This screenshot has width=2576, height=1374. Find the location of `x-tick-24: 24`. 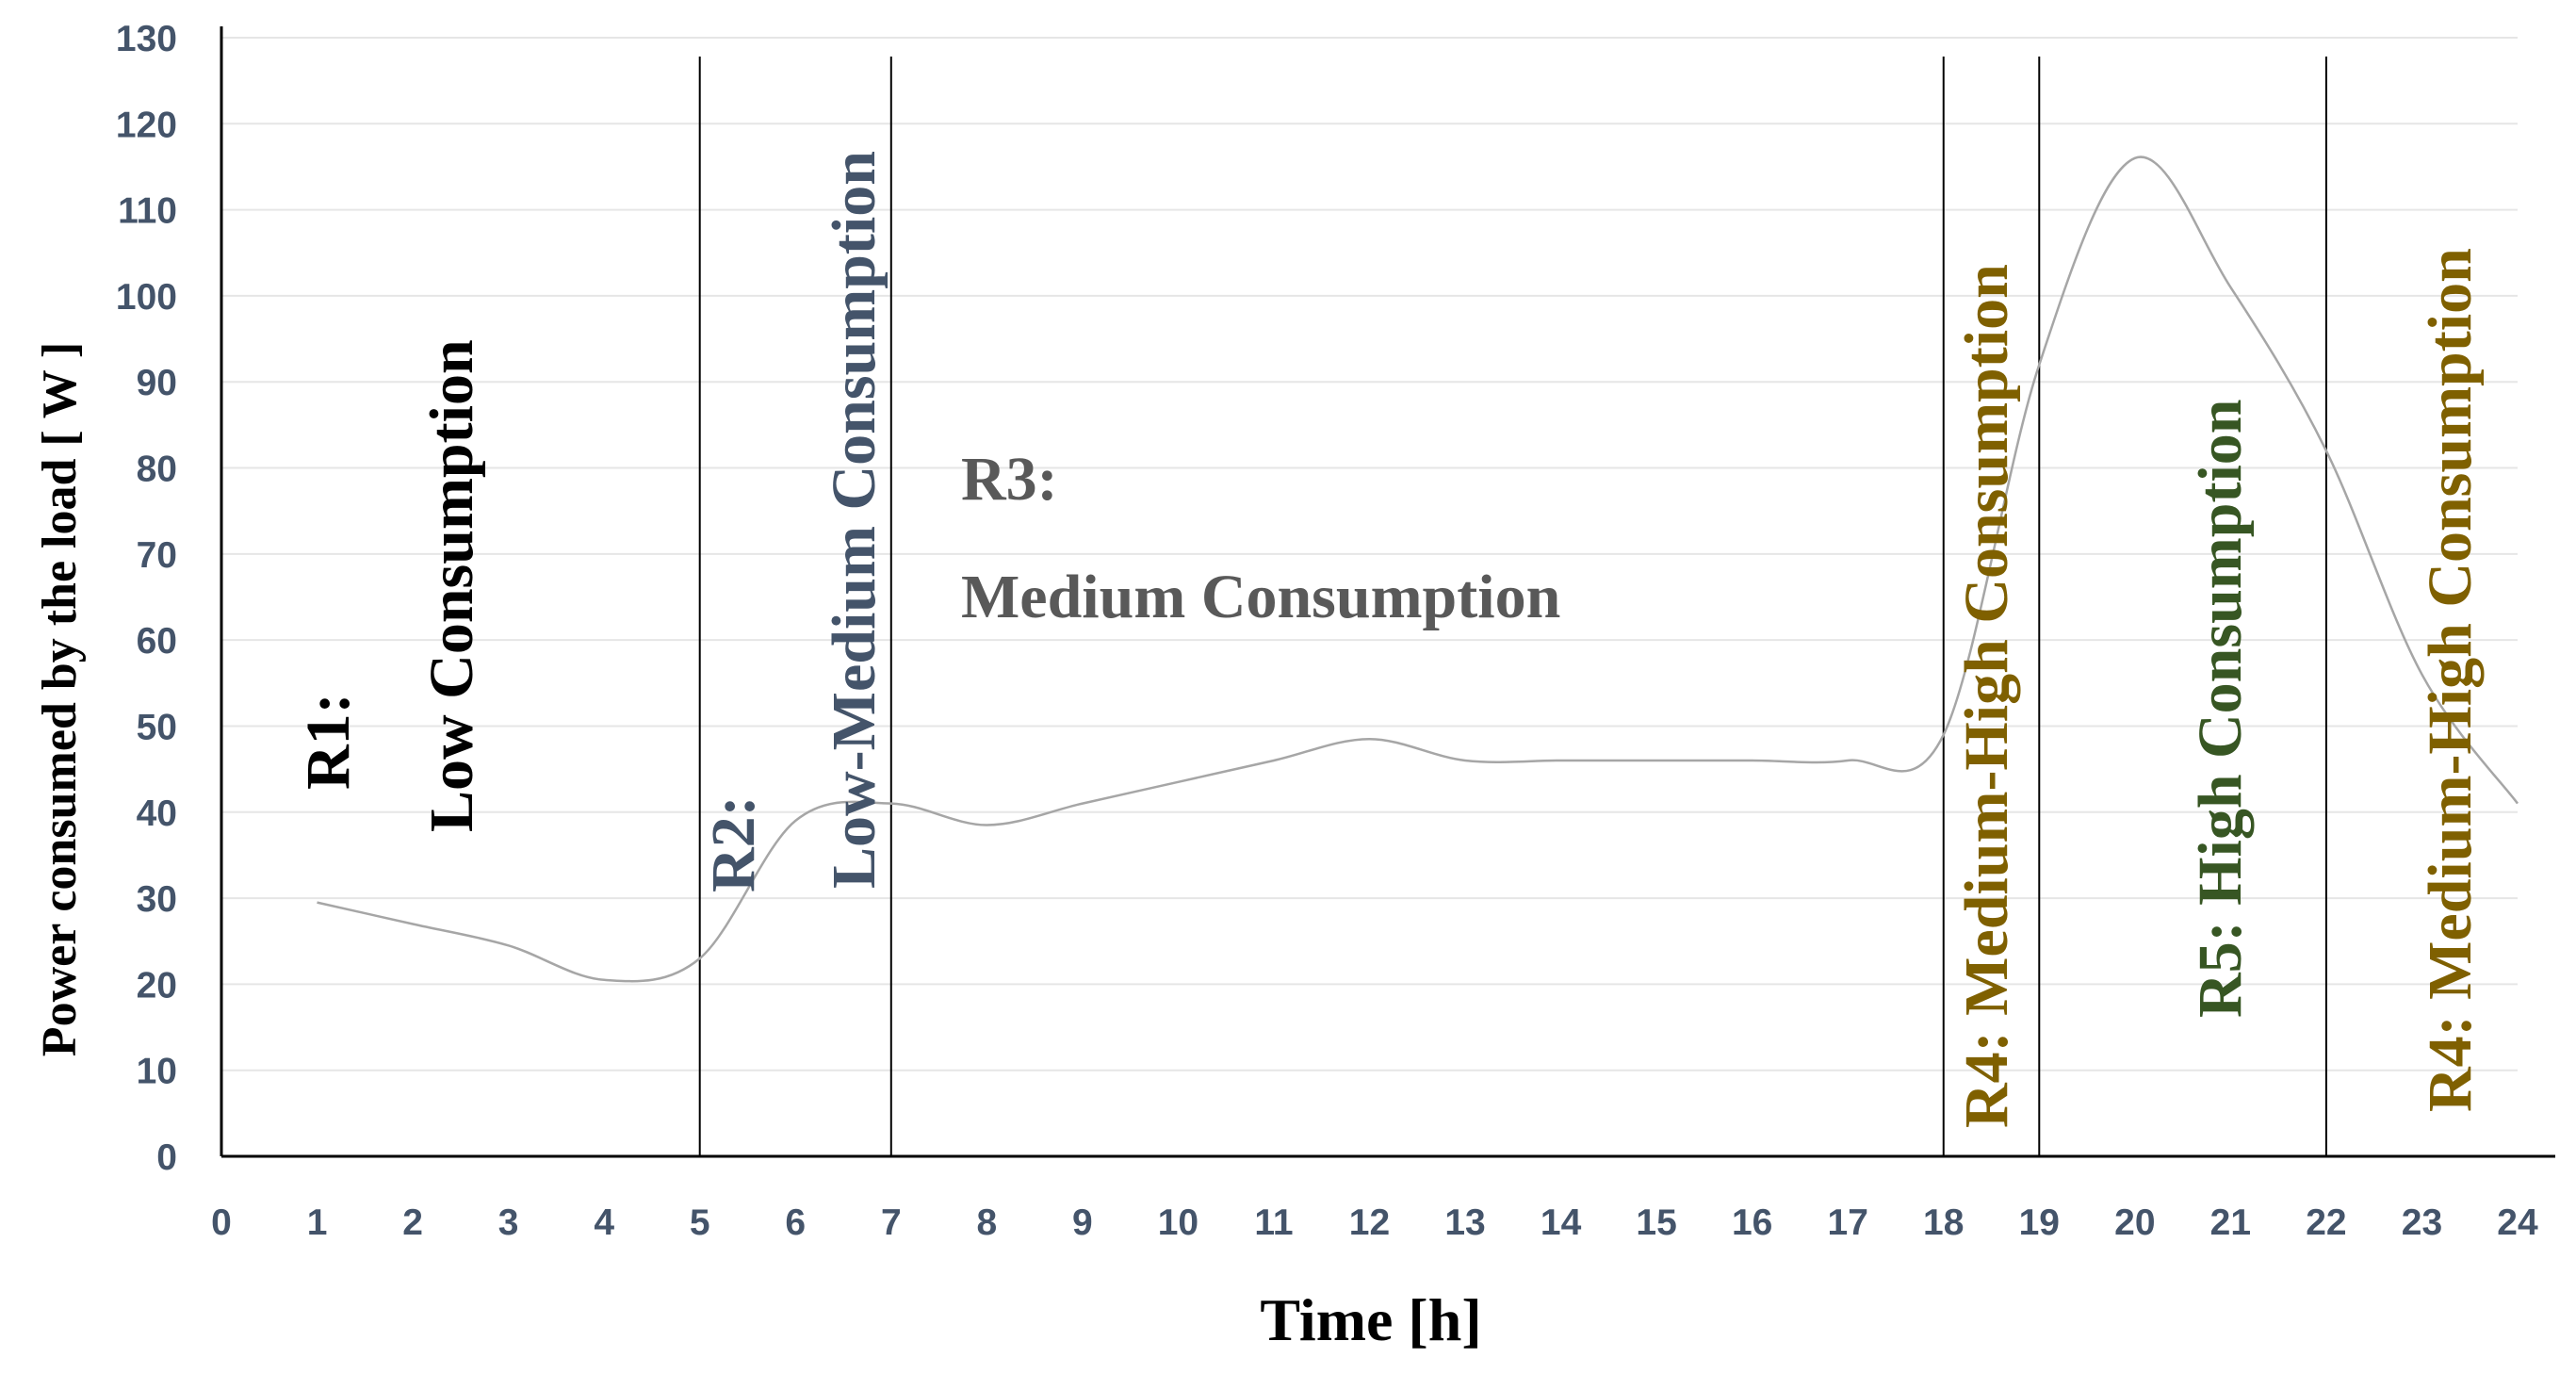

x-tick-24: 24 is located at coordinates (2517, 1222).